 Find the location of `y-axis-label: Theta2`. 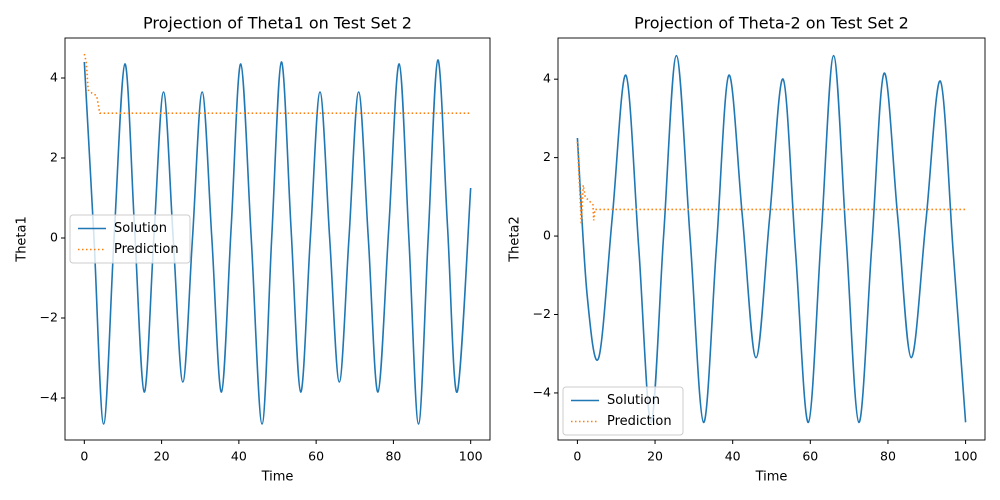

y-axis-label: Theta2 is located at coordinates (515, 239).